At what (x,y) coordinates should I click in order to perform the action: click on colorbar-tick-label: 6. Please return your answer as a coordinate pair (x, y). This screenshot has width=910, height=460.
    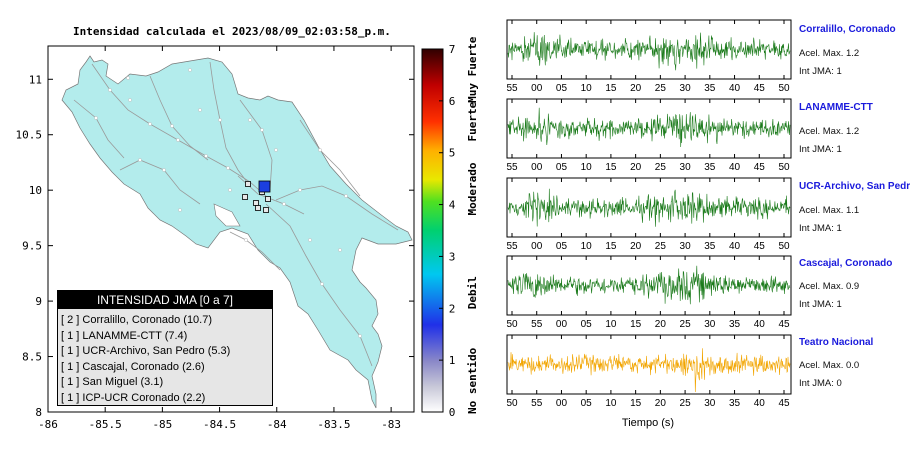
    Looking at the image, I should click on (452, 101).